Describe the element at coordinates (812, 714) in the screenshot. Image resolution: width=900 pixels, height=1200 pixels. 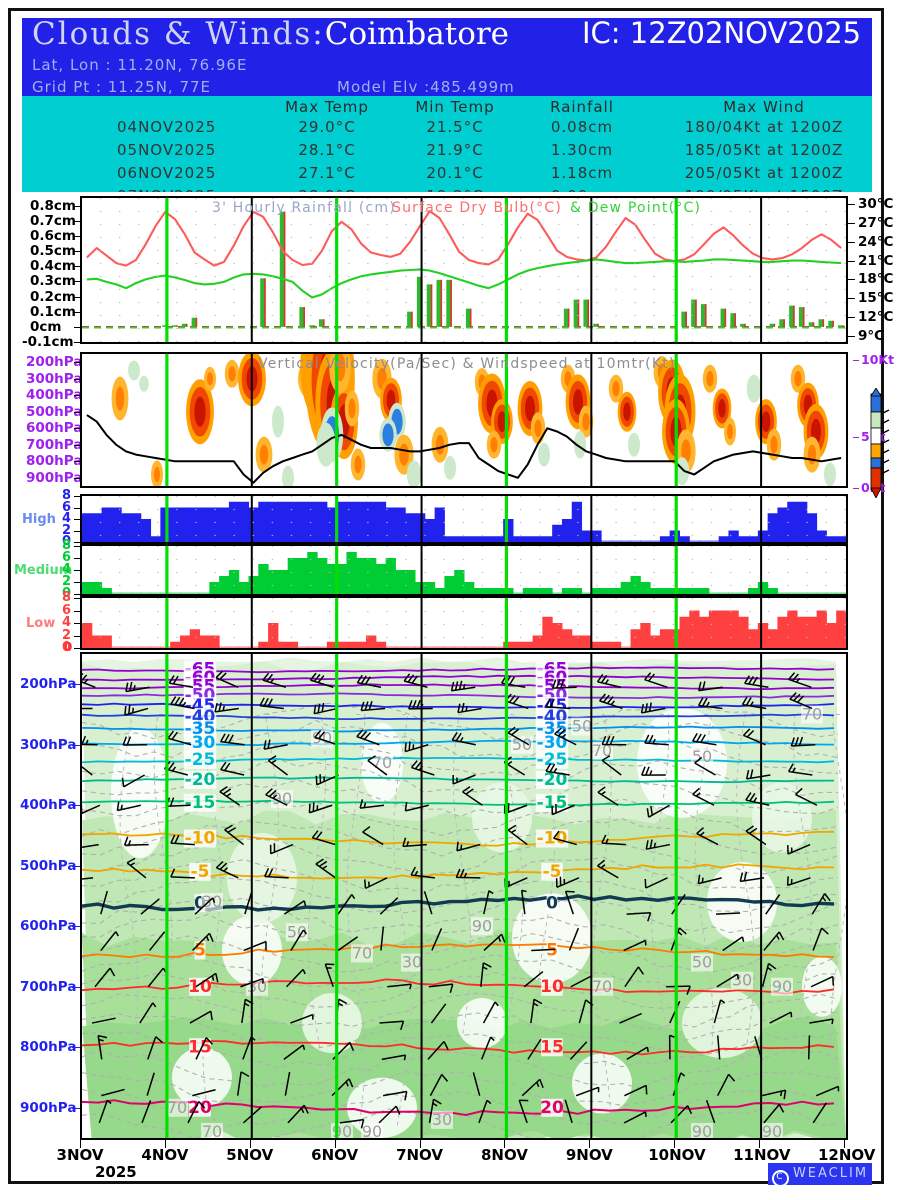
I see `svg-text: 70` at that location.